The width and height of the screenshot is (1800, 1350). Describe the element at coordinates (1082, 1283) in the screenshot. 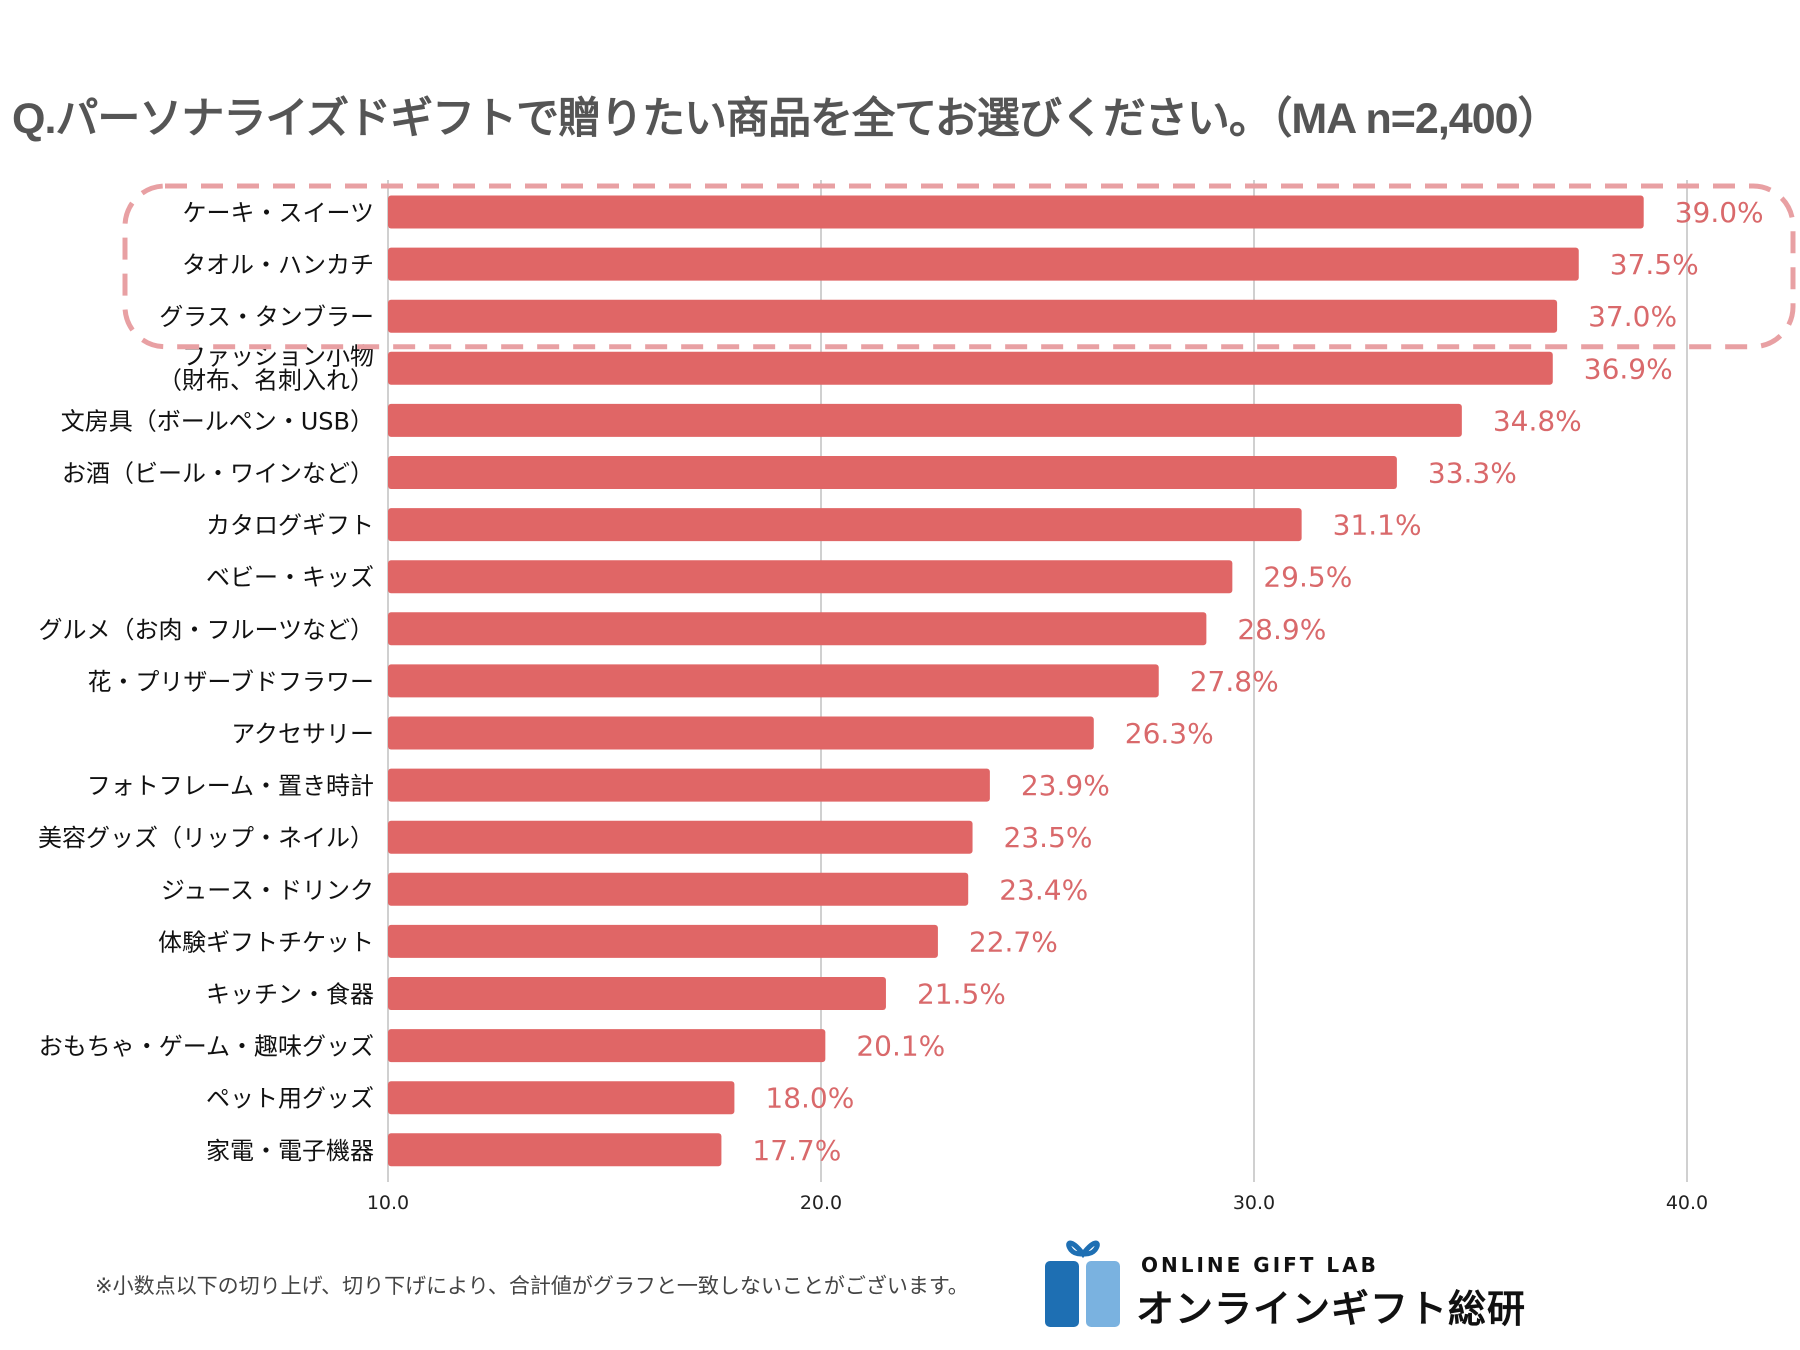

I see `gift-box-icon` at that location.